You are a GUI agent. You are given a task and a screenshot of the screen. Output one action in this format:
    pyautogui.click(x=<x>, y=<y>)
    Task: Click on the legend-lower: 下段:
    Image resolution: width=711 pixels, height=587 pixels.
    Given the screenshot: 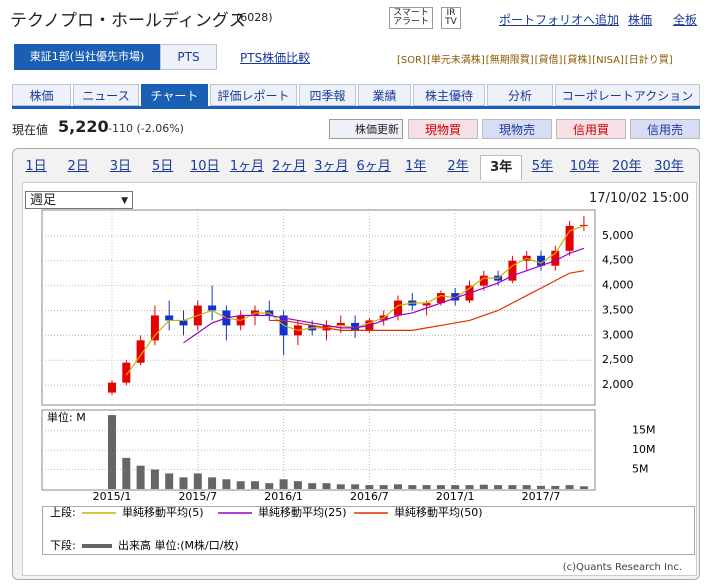 What is the action you would take?
    pyautogui.click(x=63, y=545)
    